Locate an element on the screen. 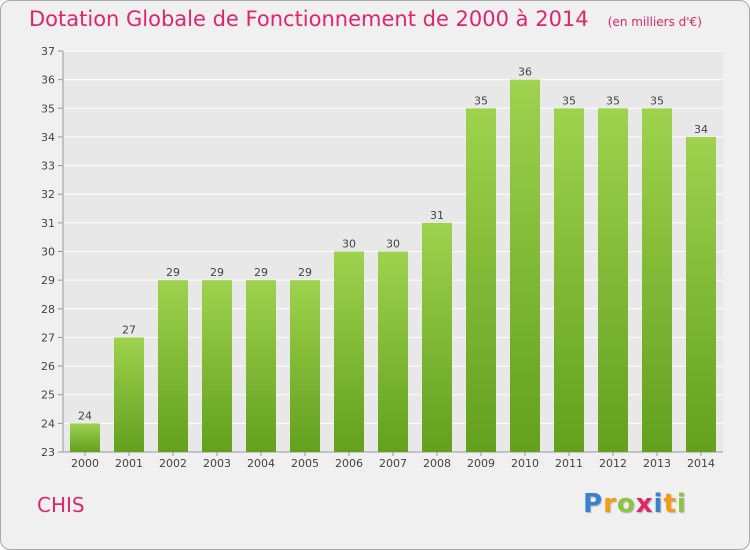 The width and height of the screenshot is (750, 550). logo-letter: P is located at coordinates (593, 504).